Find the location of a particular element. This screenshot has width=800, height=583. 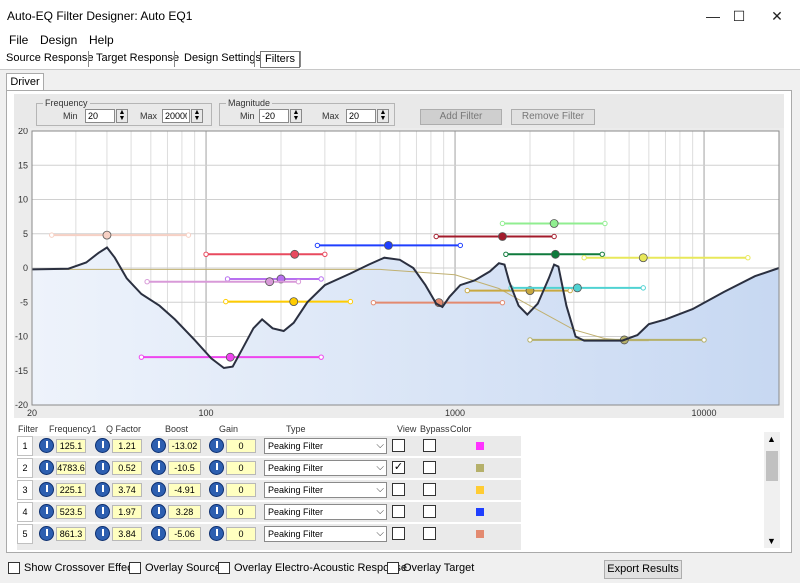

boost-value: -4.91 is located at coordinates (184, 490).